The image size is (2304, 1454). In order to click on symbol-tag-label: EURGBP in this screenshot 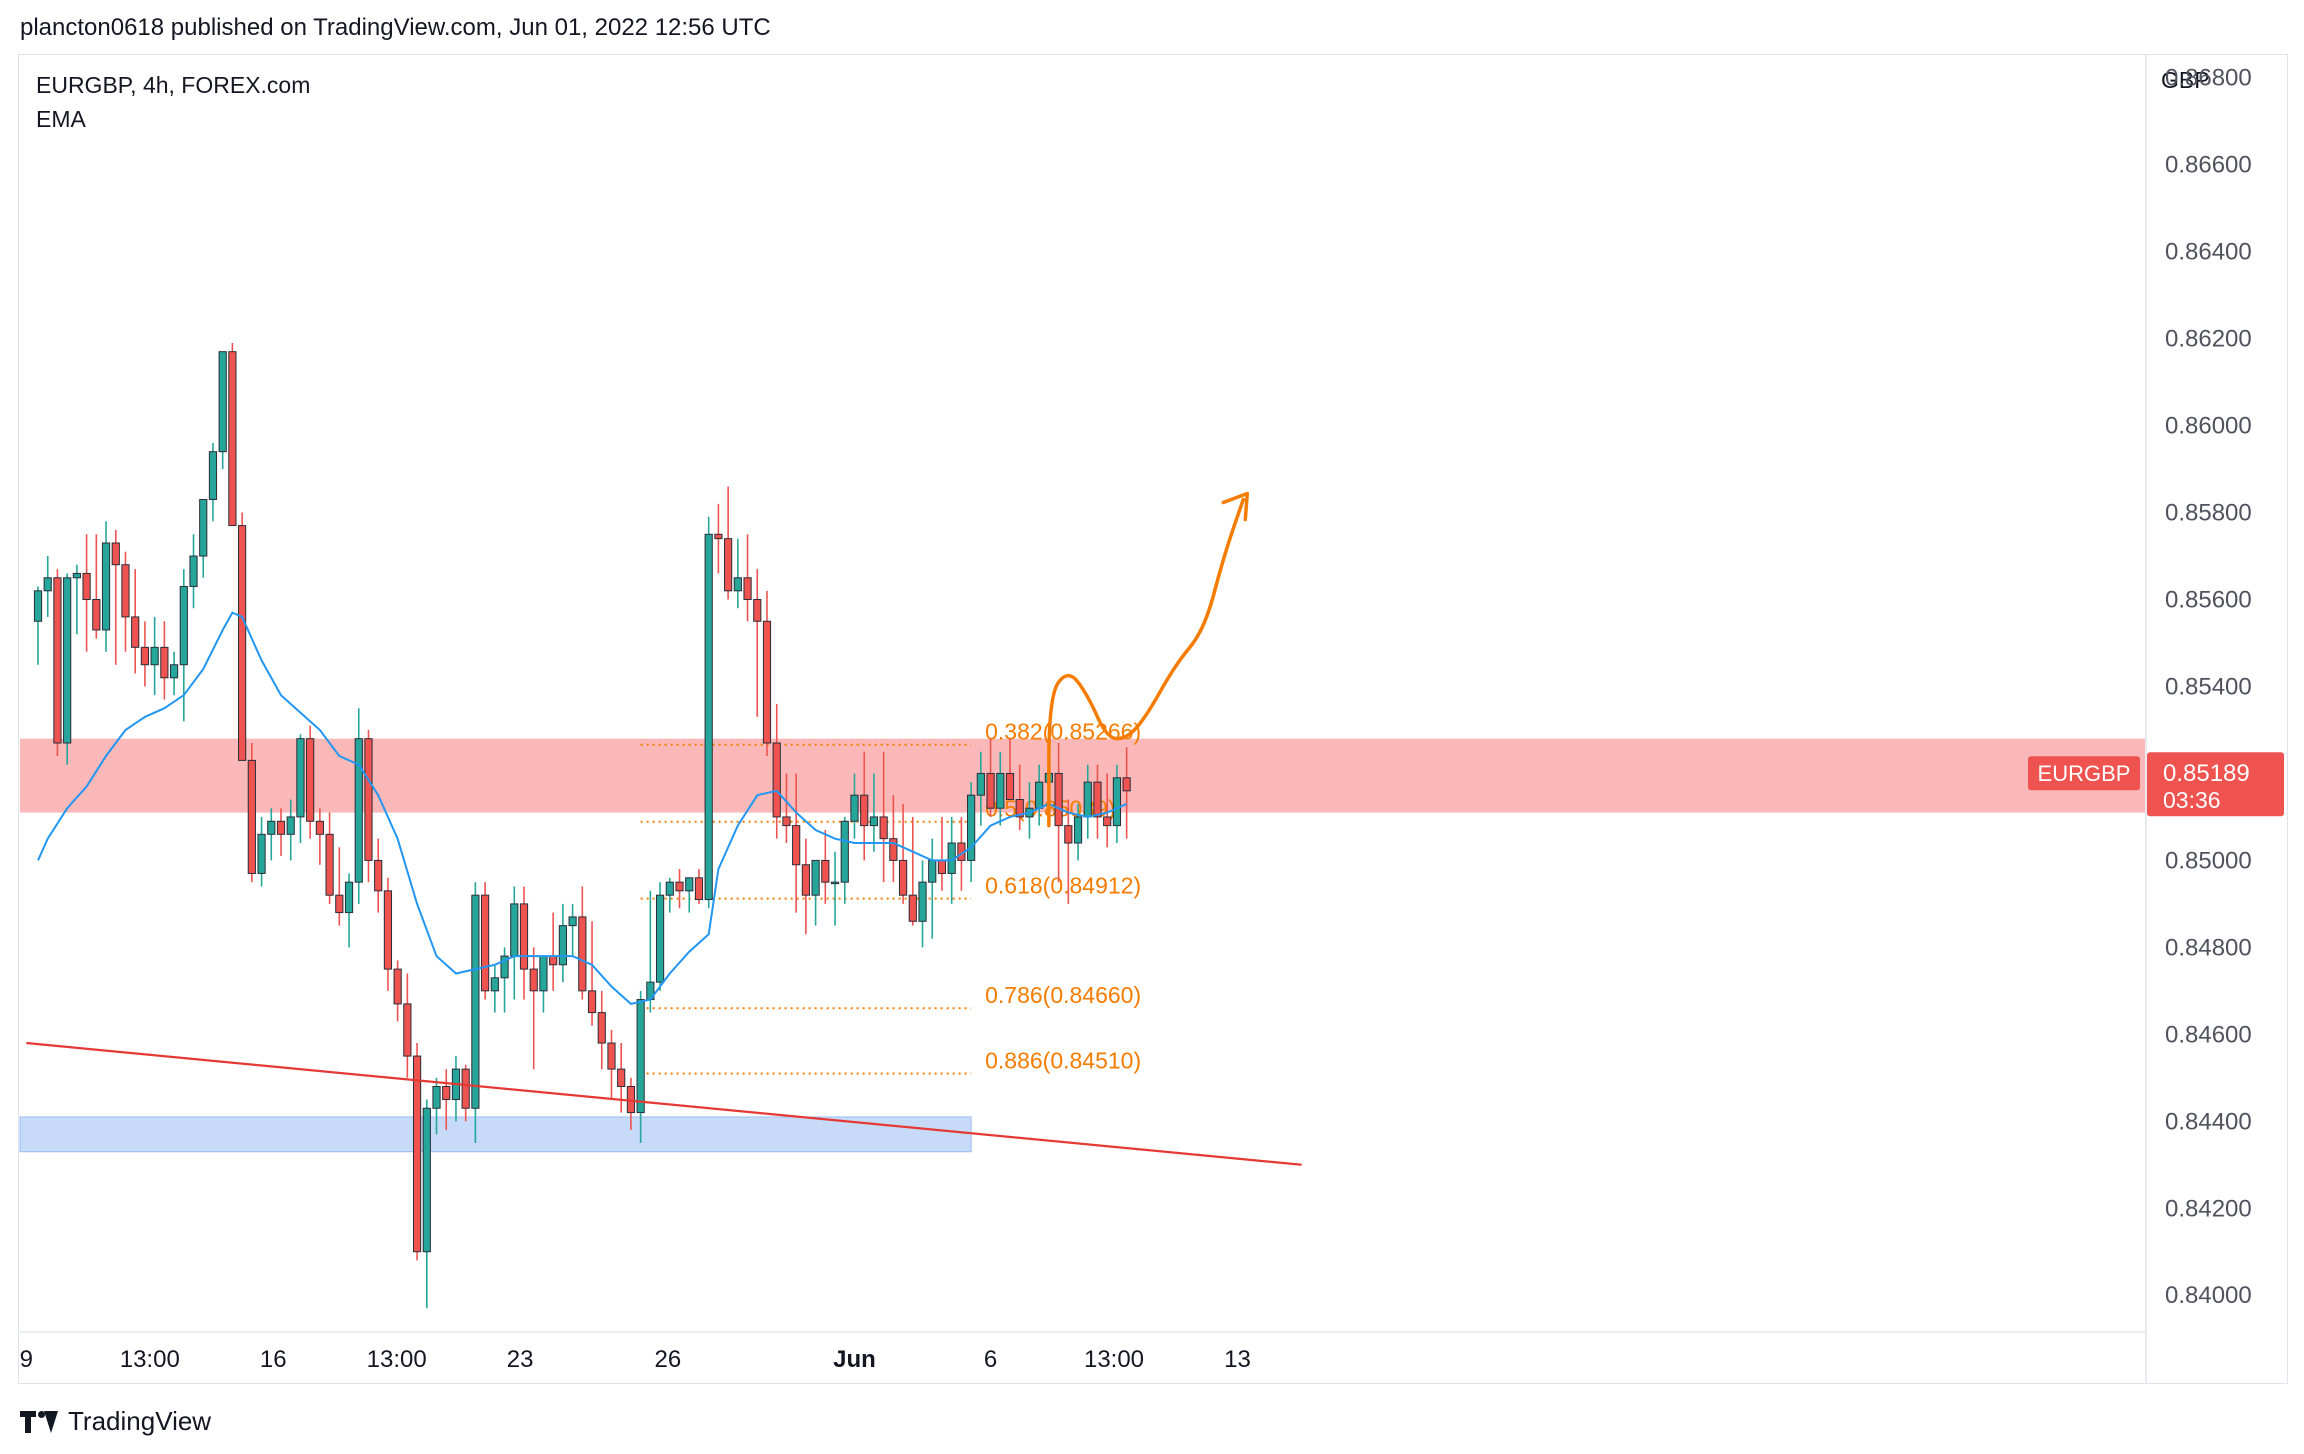, I will do `click(2084, 773)`.